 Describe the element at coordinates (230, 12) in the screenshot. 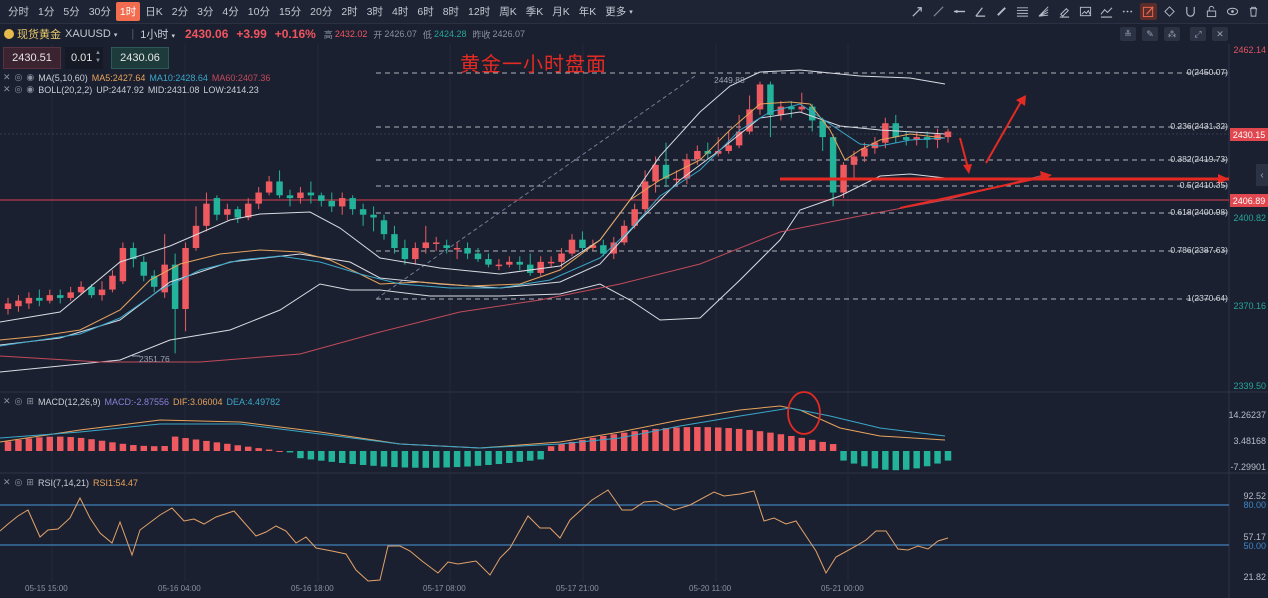

I see `timeframe-tab: 4分` at that location.